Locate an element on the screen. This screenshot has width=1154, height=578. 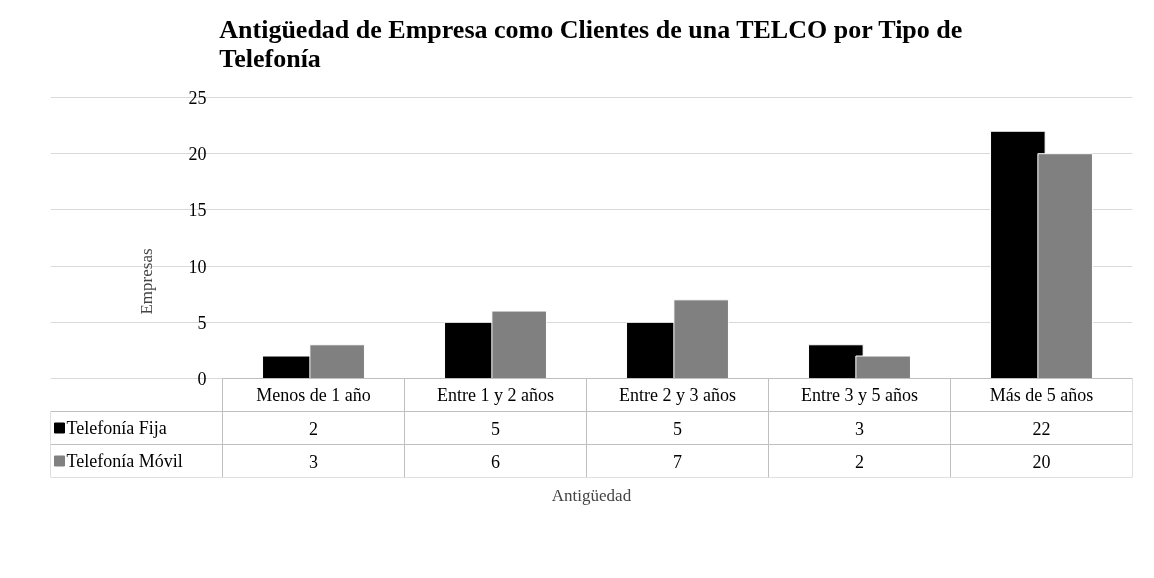
data-label: 7 is located at coordinates (677, 461).